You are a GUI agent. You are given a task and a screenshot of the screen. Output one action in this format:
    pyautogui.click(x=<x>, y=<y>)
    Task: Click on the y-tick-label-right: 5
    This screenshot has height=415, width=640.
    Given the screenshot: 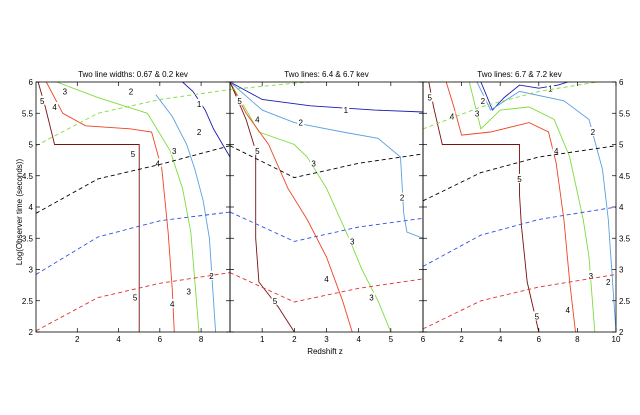 What is the action you would take?
    pyautogui.click(x=621, y=145)
    